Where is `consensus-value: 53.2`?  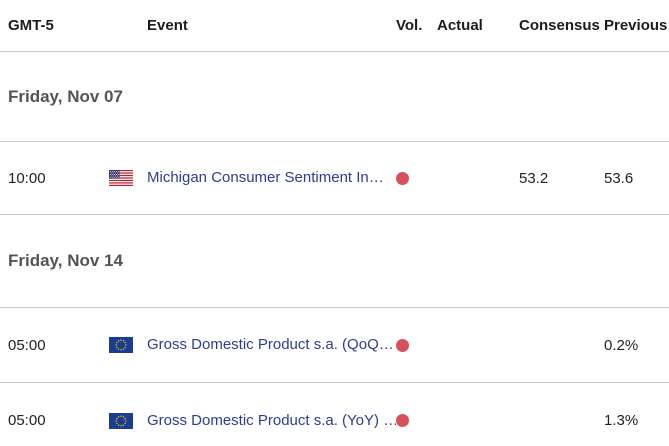 consensus-value: 53.2 is located at coordinates (534, 178).